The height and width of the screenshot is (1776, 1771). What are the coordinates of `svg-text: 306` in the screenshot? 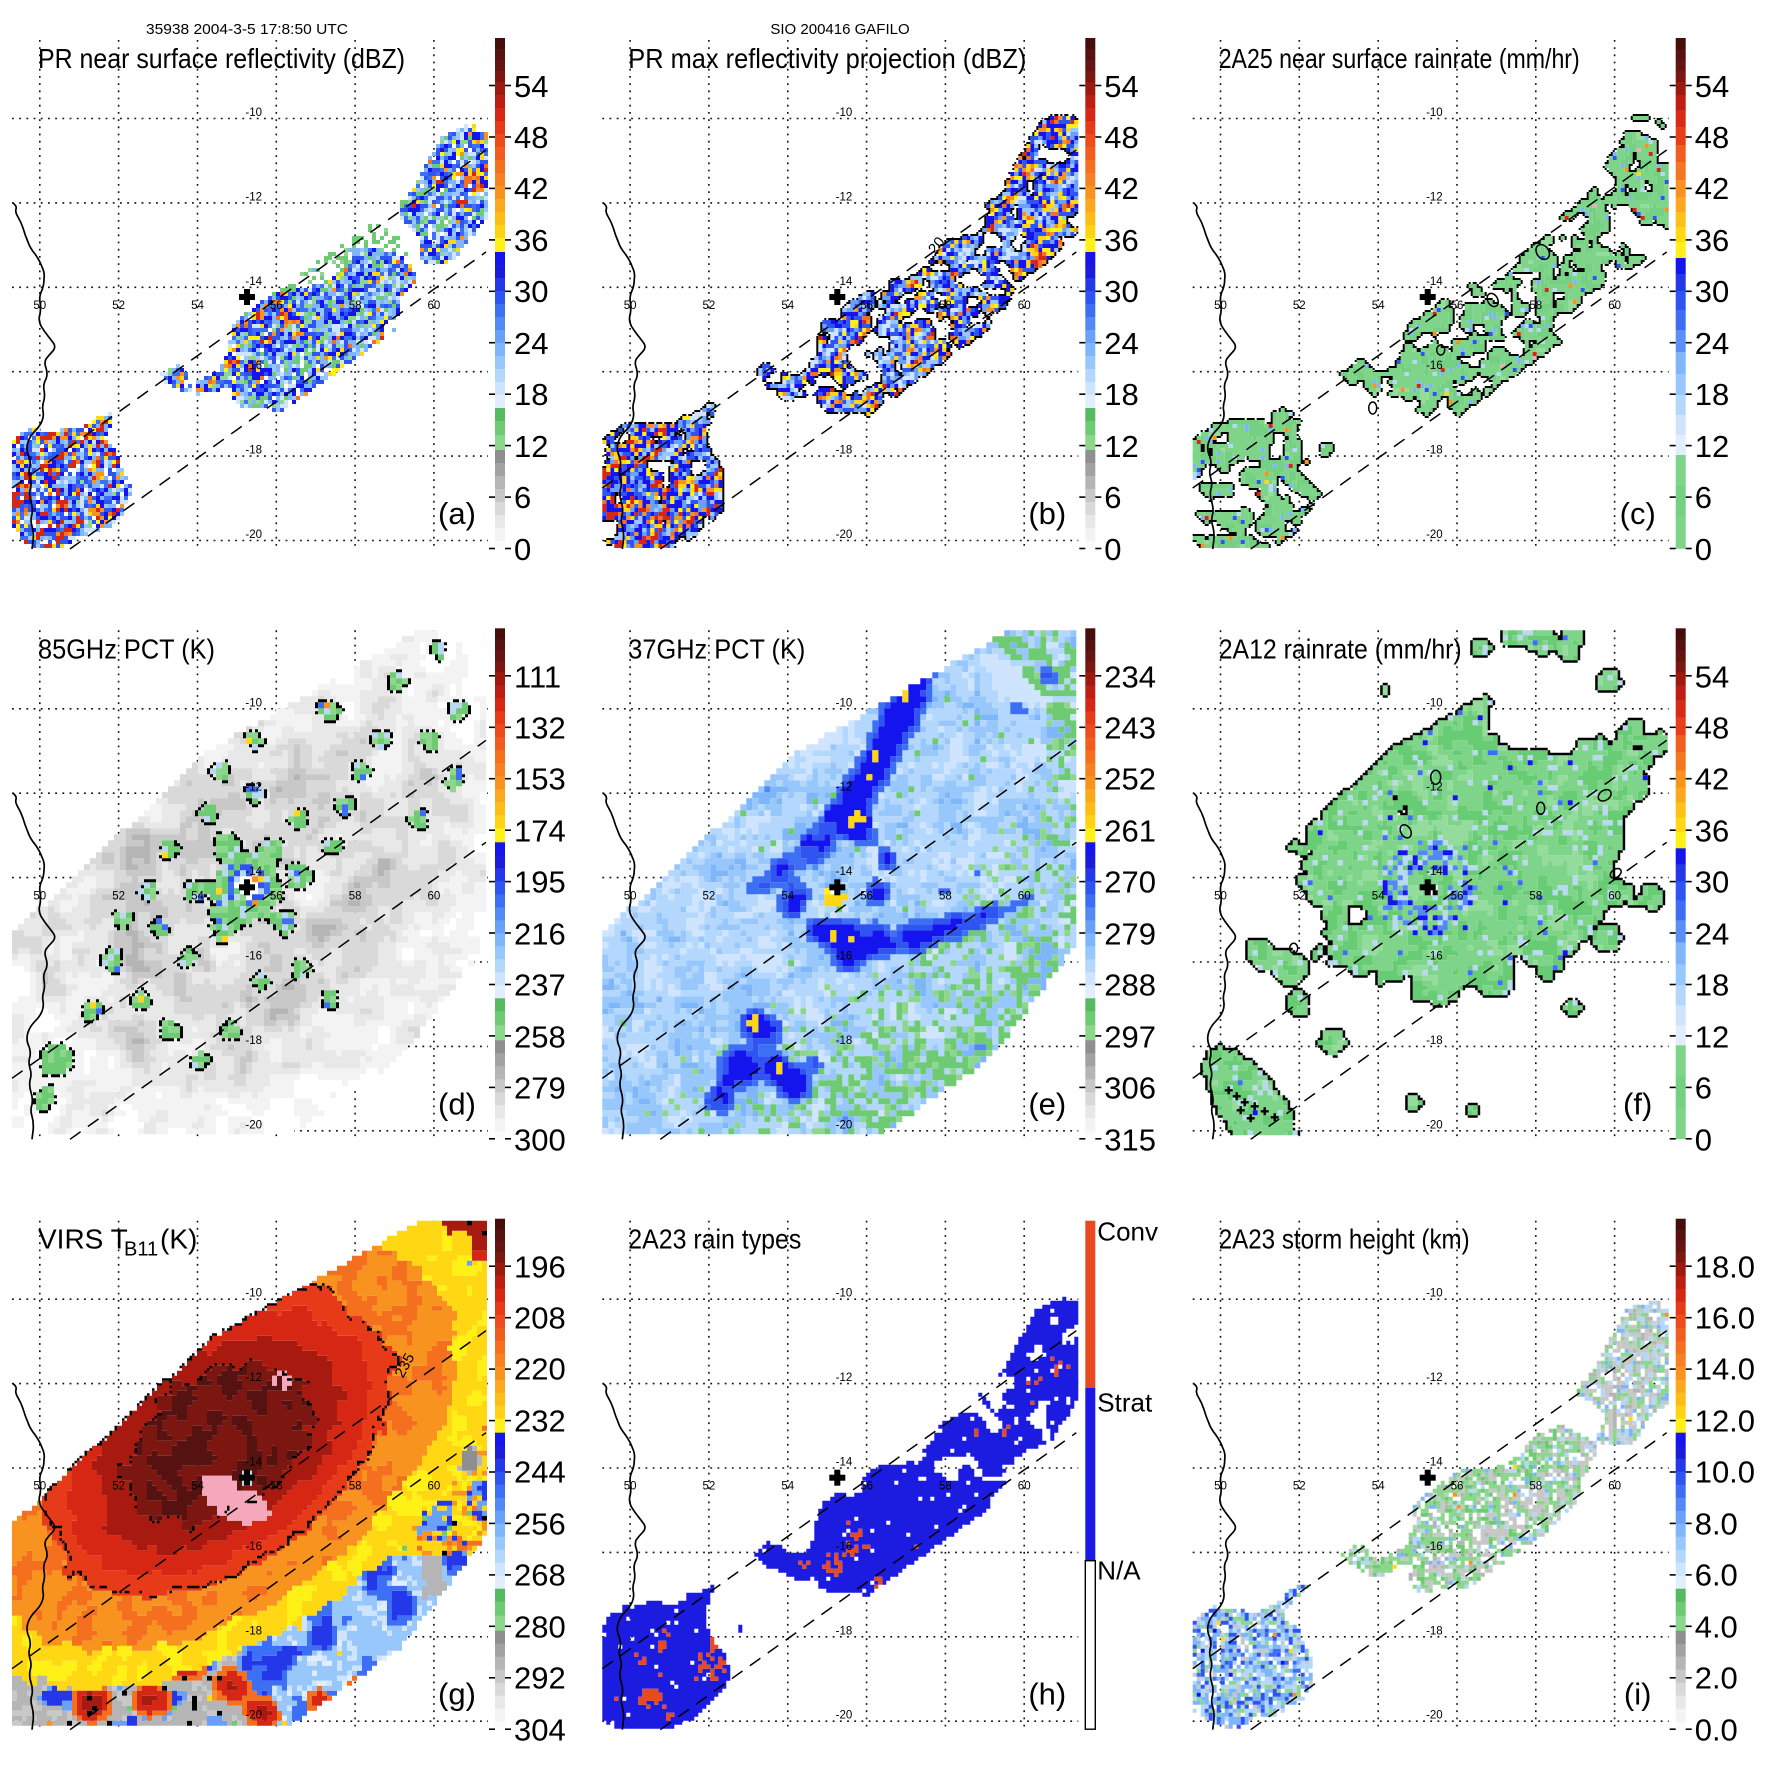 It's located at (1130, 1087).